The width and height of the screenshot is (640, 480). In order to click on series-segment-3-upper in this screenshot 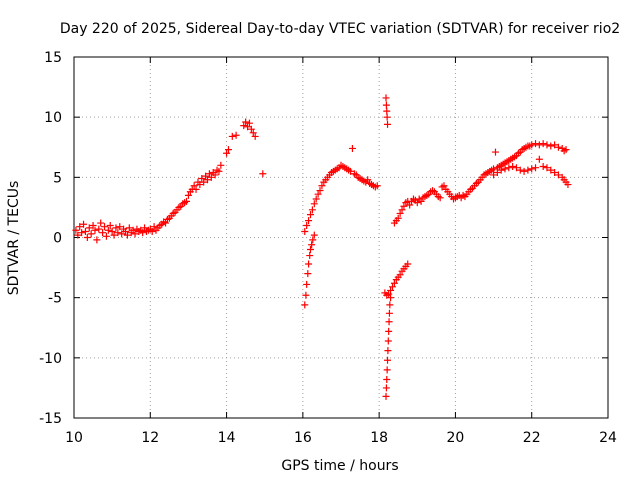, I will do `click(480, 183)`.